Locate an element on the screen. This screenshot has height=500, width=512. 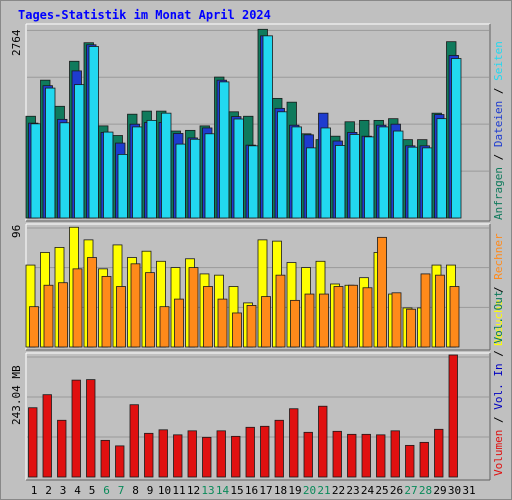
y-axis-max-label-volume: 243.04 MB is located at coordinates (16, 395).